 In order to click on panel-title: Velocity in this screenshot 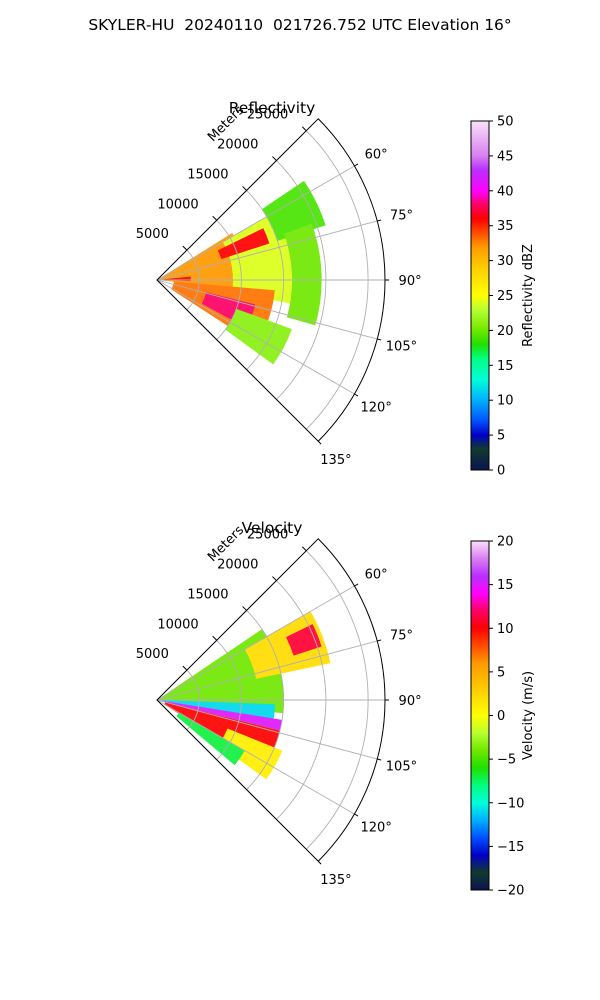, I will do `click(272, 528)`.